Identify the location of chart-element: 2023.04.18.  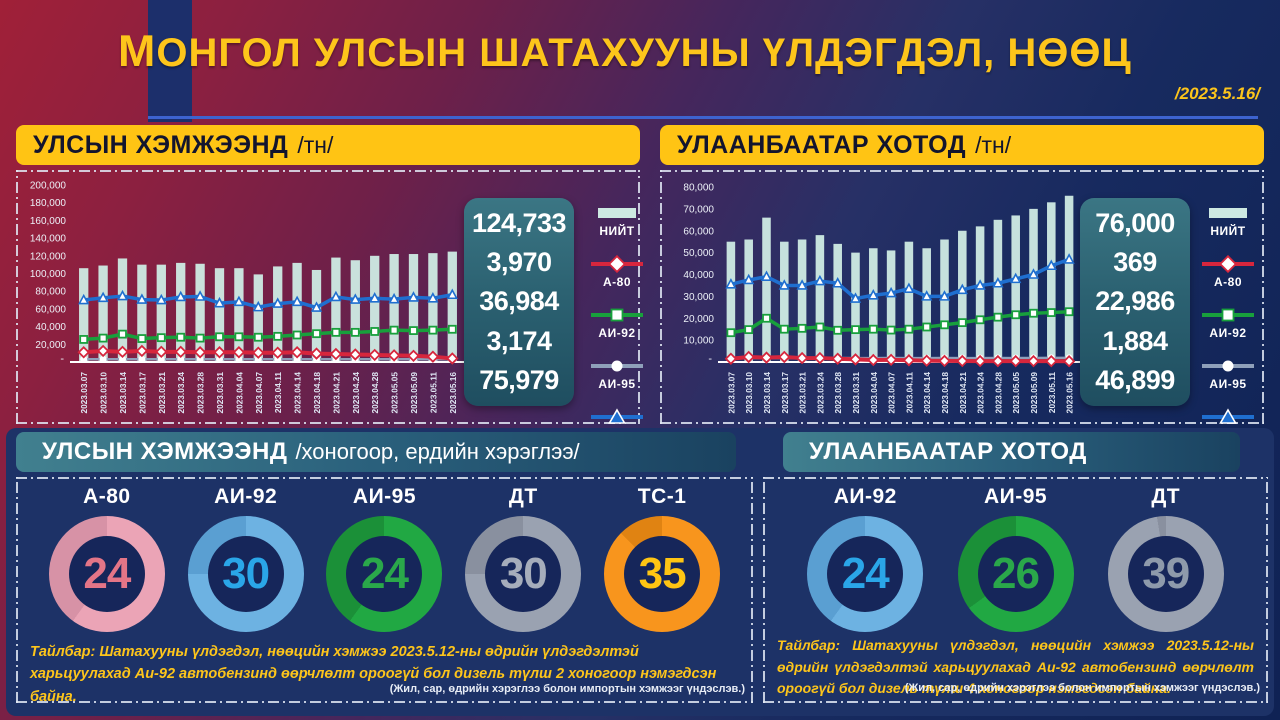
(945, 393).